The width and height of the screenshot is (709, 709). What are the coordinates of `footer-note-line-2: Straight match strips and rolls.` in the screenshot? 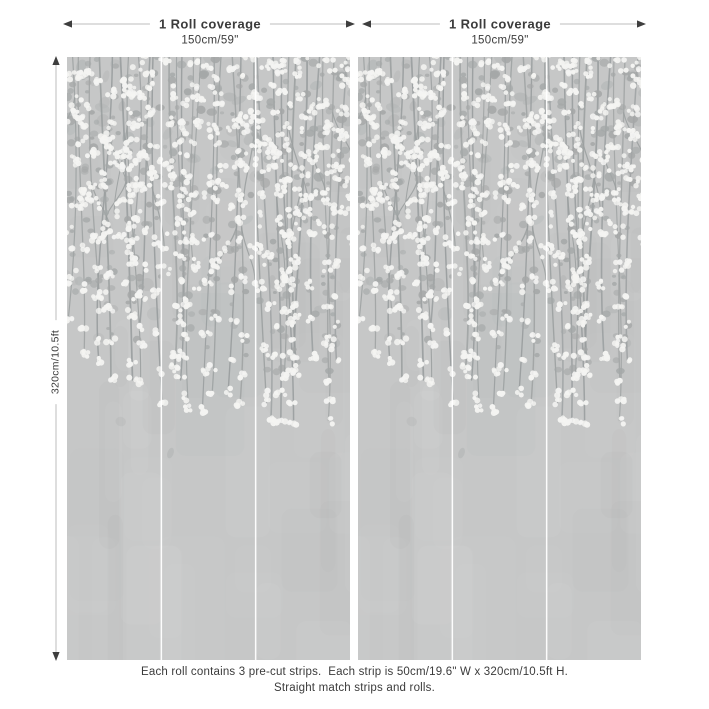 It's located at (354, 688).